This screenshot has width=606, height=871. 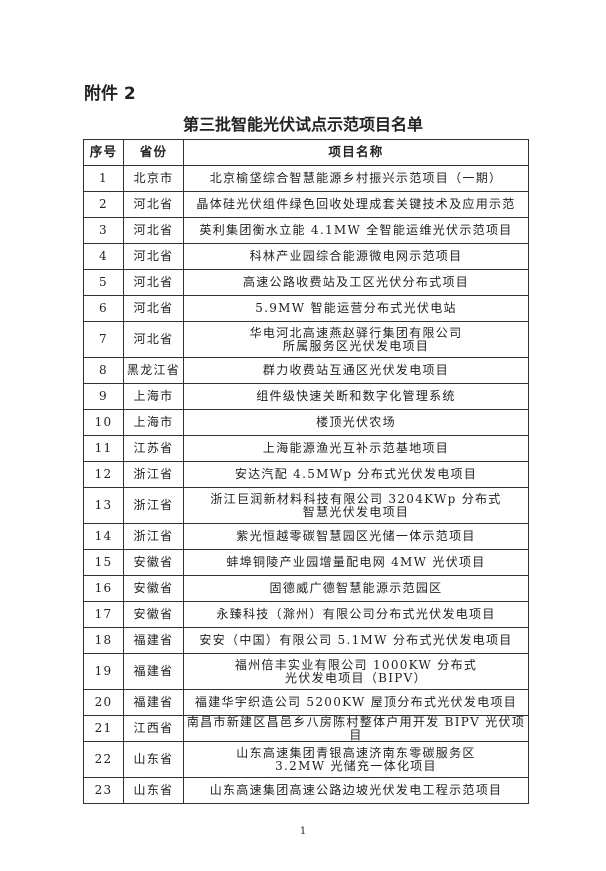 I want to click on row-project-name: 福建华宇织造公司 5200KW 屋顶分布式光伏发电项目, so click(x=356, y=702).